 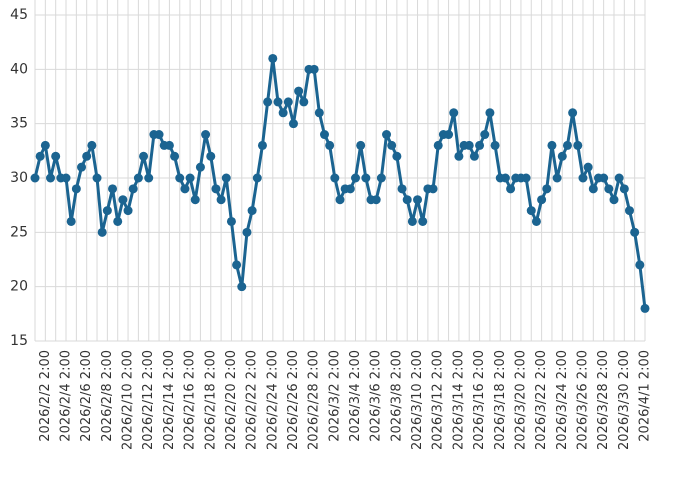 I want to click on x-tick-label: 2026/3/16 2:00, so click(x=479, y=400).